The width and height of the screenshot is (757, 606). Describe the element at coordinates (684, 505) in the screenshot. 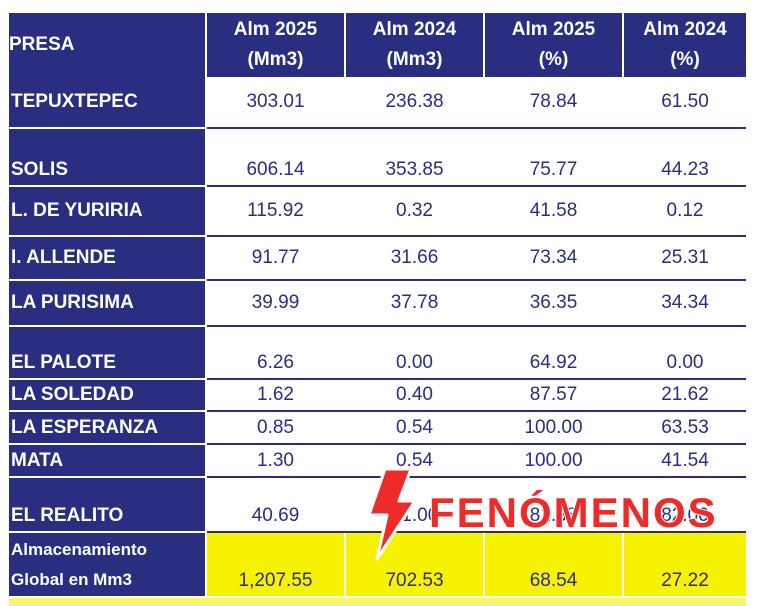

I see `alm2024-pct-cell: 82.00` at that location.